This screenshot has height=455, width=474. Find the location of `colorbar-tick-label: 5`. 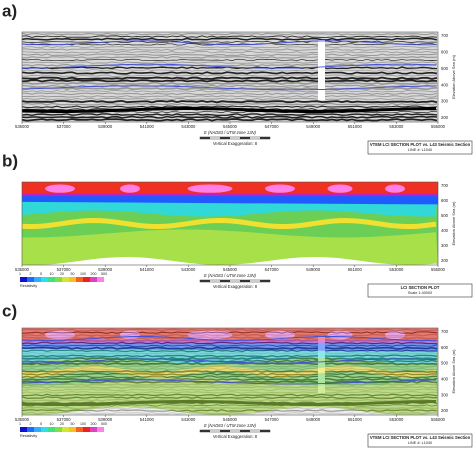

colorbar-tick-label: 5 is located at coordinates (41, 274).